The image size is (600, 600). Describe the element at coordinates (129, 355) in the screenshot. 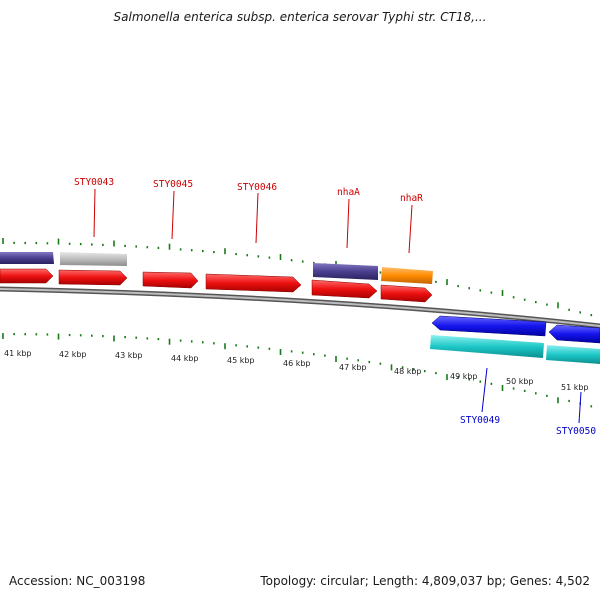

I see `scale-label: 43 kbp` at that location.